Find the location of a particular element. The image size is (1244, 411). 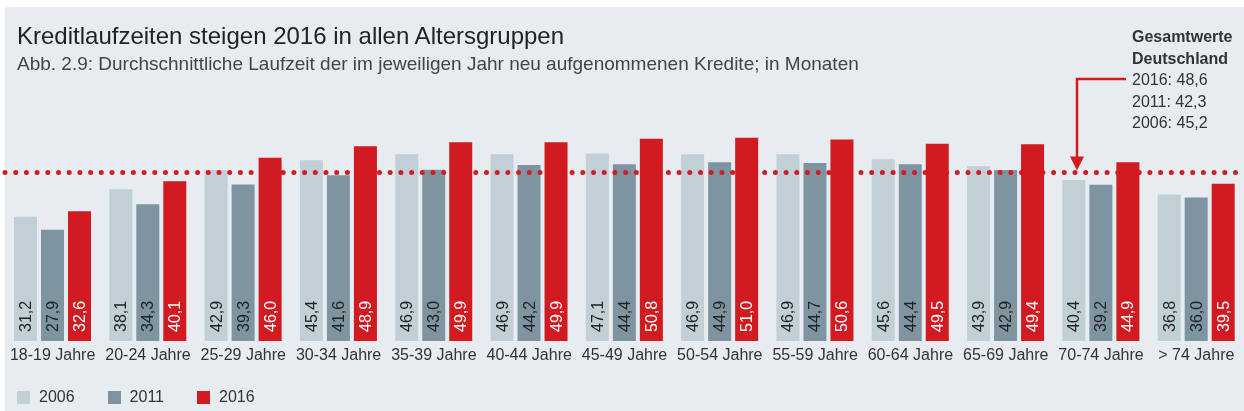

legend-label: 2006 is located at coordinates (57, 397).